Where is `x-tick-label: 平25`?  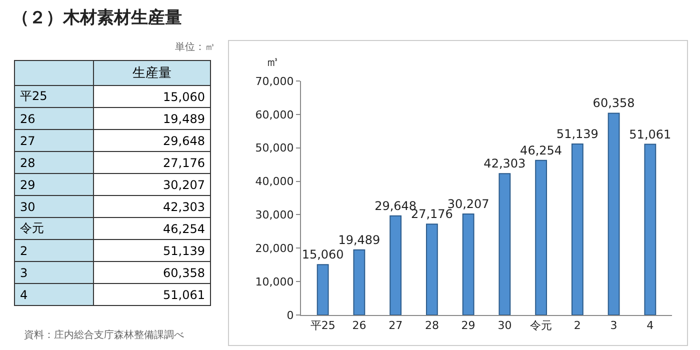
x-tick-label: 平25 is located at coordinates (323, 325).